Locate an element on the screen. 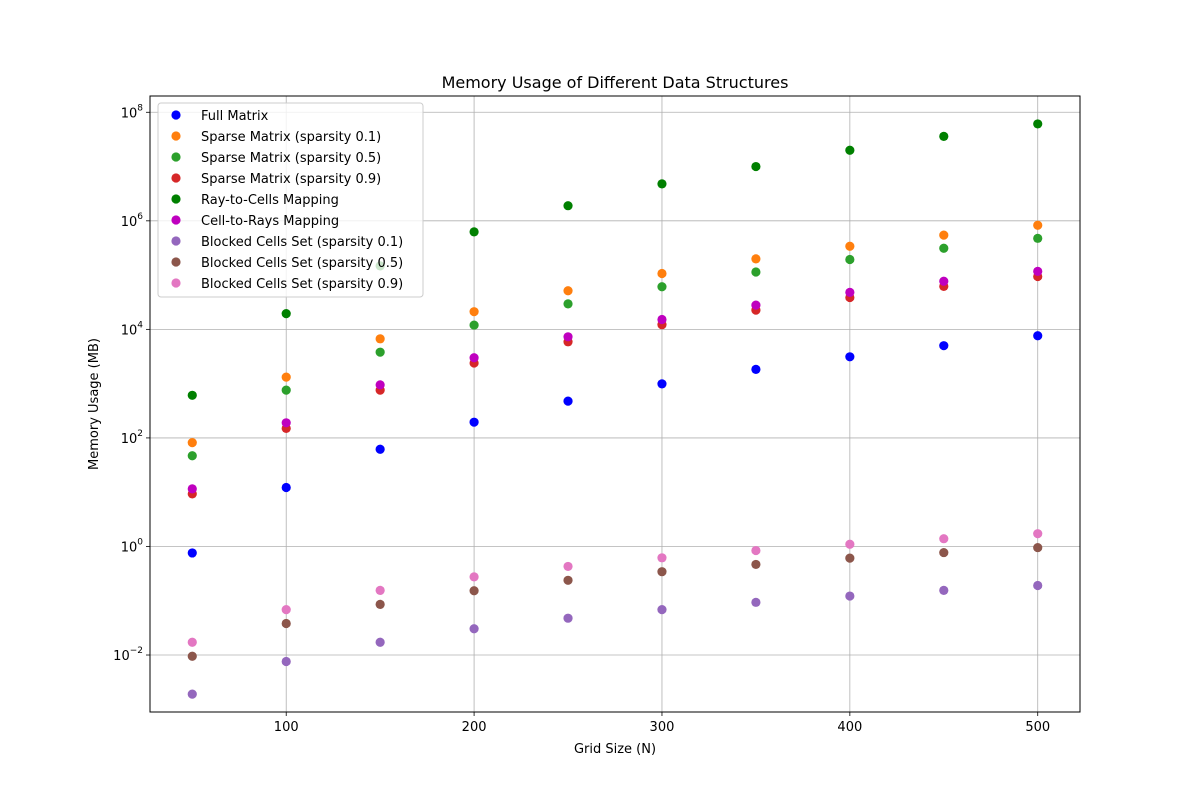 This screenshot has height=804, width=1200. legend-label: Cell-to-Rays Mapping is located at coordinates (270, 221).